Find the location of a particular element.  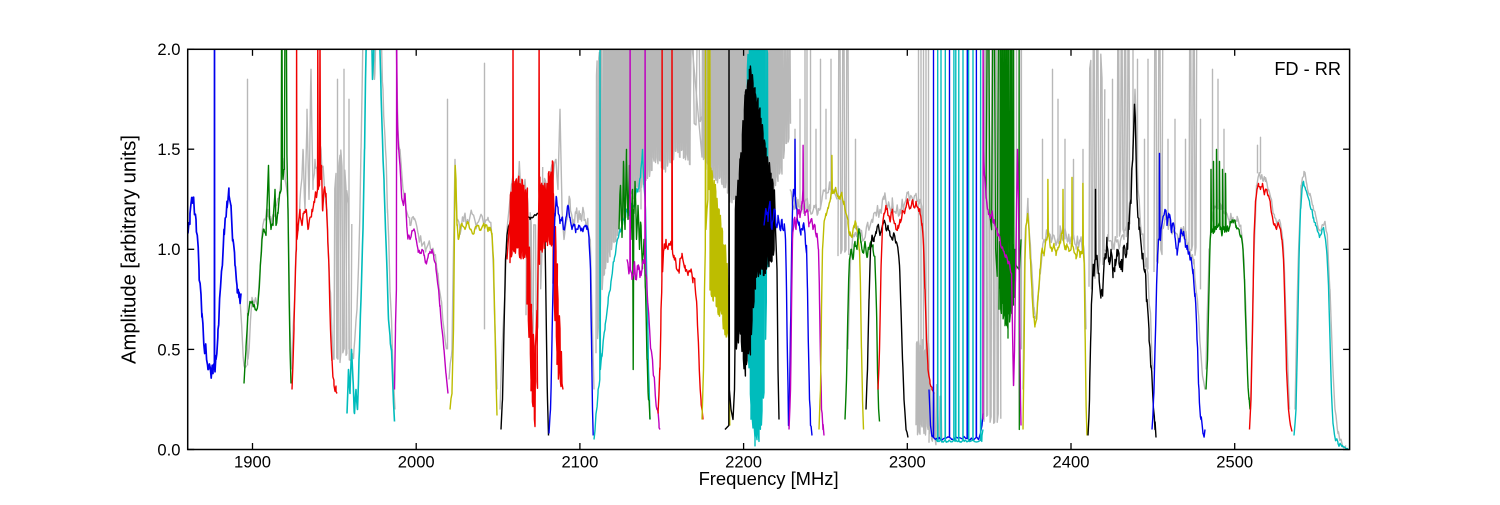

svg-text: 2500 is located at coordinates (1234, 462).